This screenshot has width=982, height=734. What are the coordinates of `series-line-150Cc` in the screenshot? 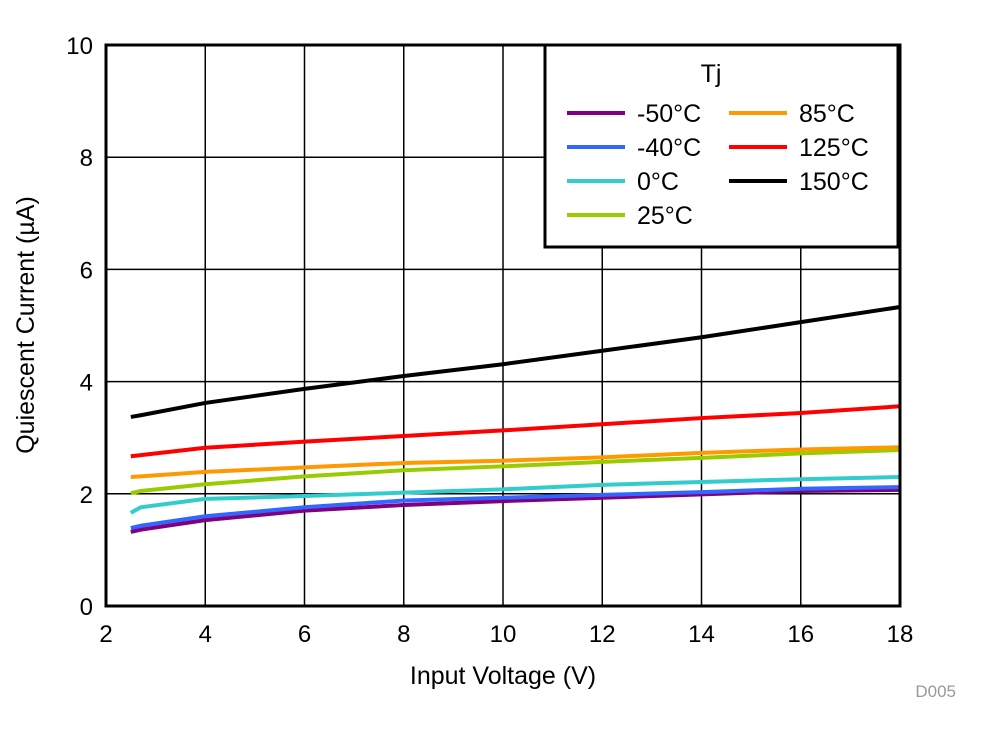 It's located at (515, 362).